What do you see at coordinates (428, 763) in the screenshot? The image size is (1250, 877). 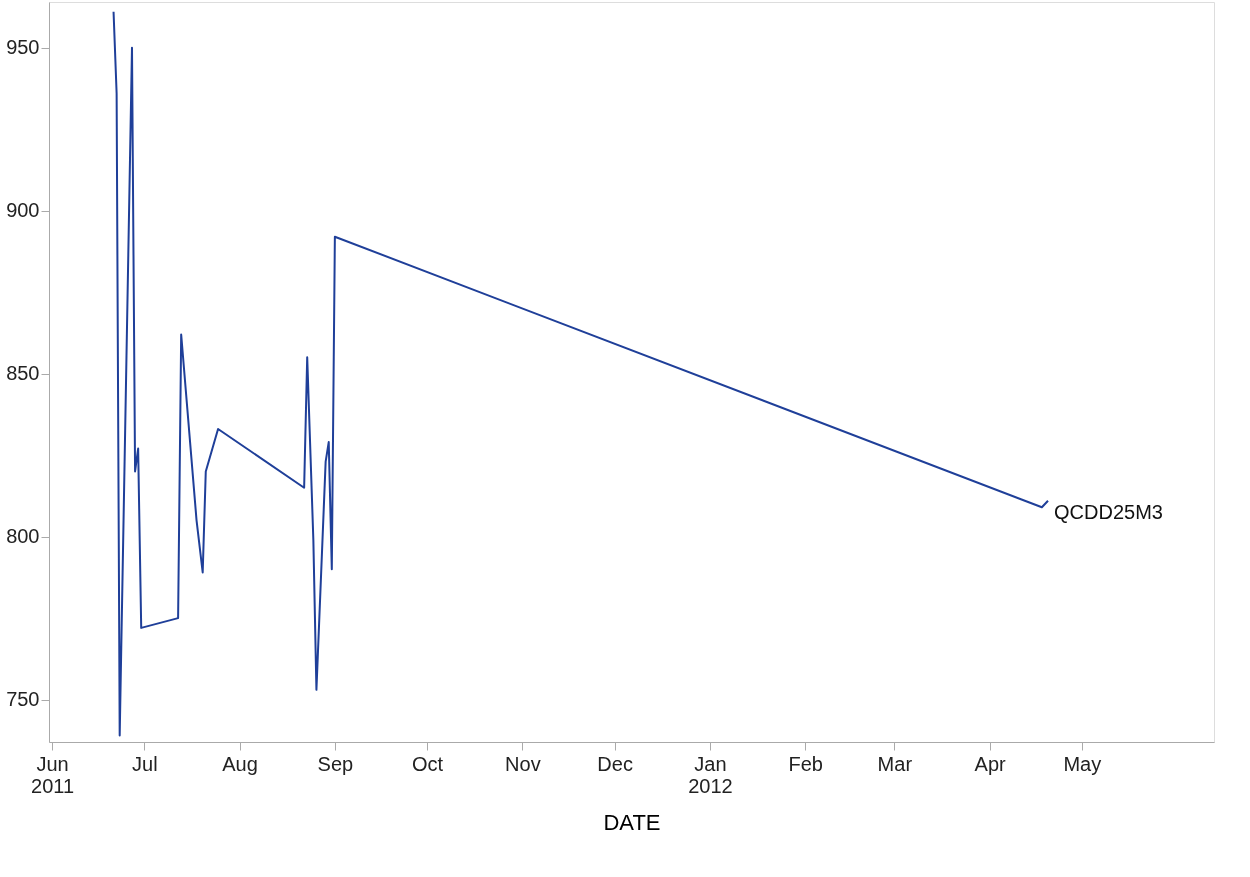 I see `x-tick-label: Oct` at bounding box center [428, 763].